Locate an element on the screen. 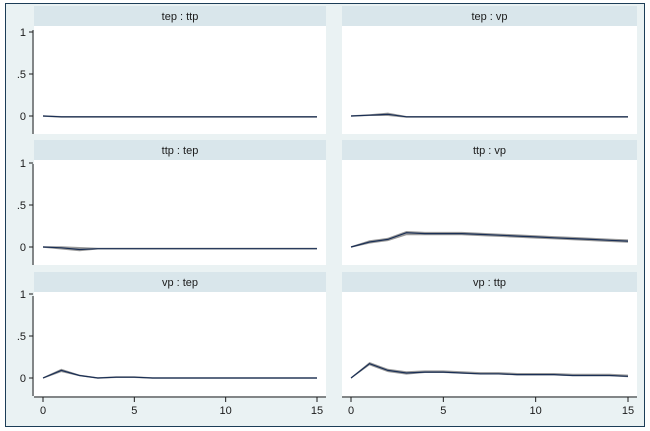 The image size is (650, 431). plot-area-vp-tep is located at coordinates (180, 344).